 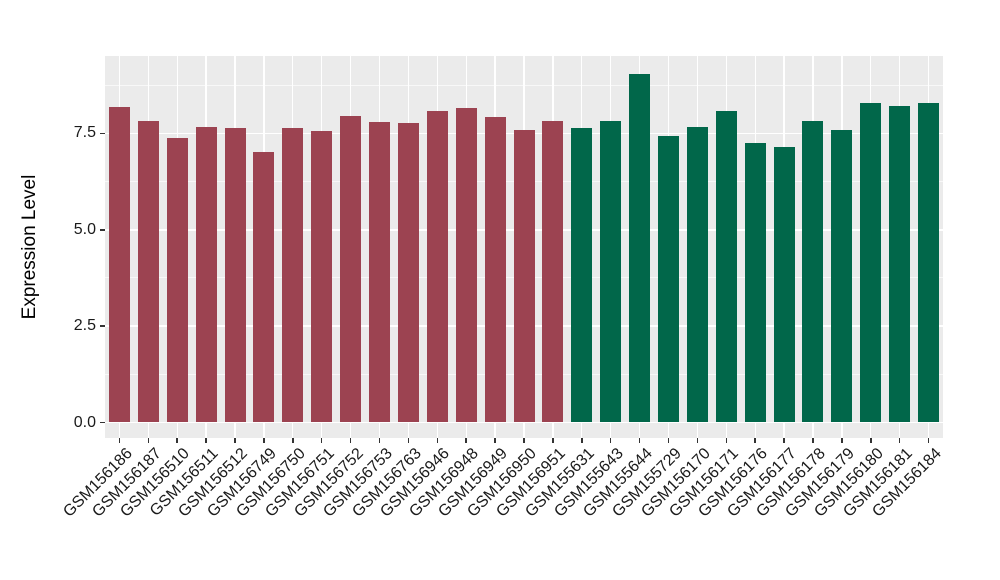 I want to click on bar-GSM155631, so click(x=582, y=275).